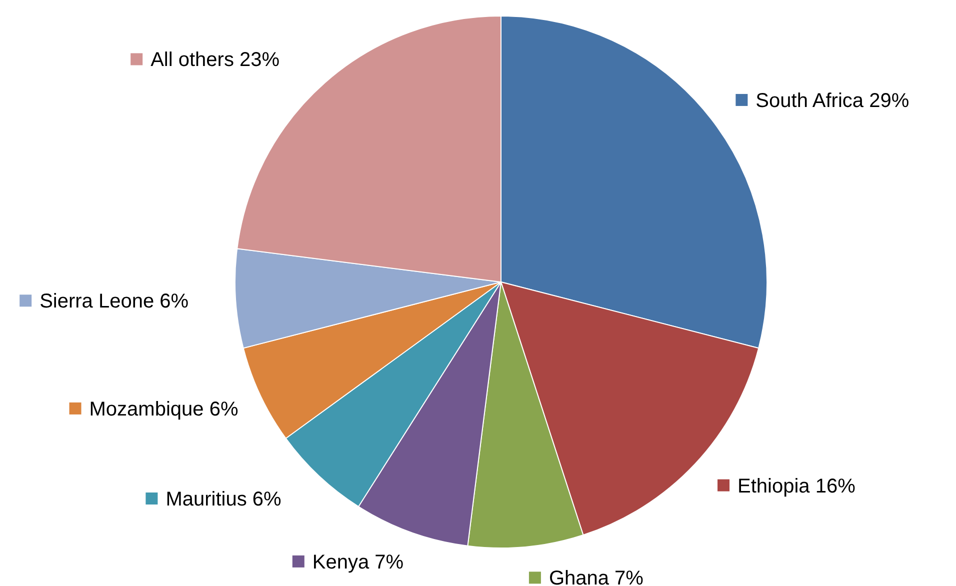  What do you see at coordinates (114, 301) in the screenshot?
I see `legend-label: Sierra Leone 6%` at bounding box center [114, 301].